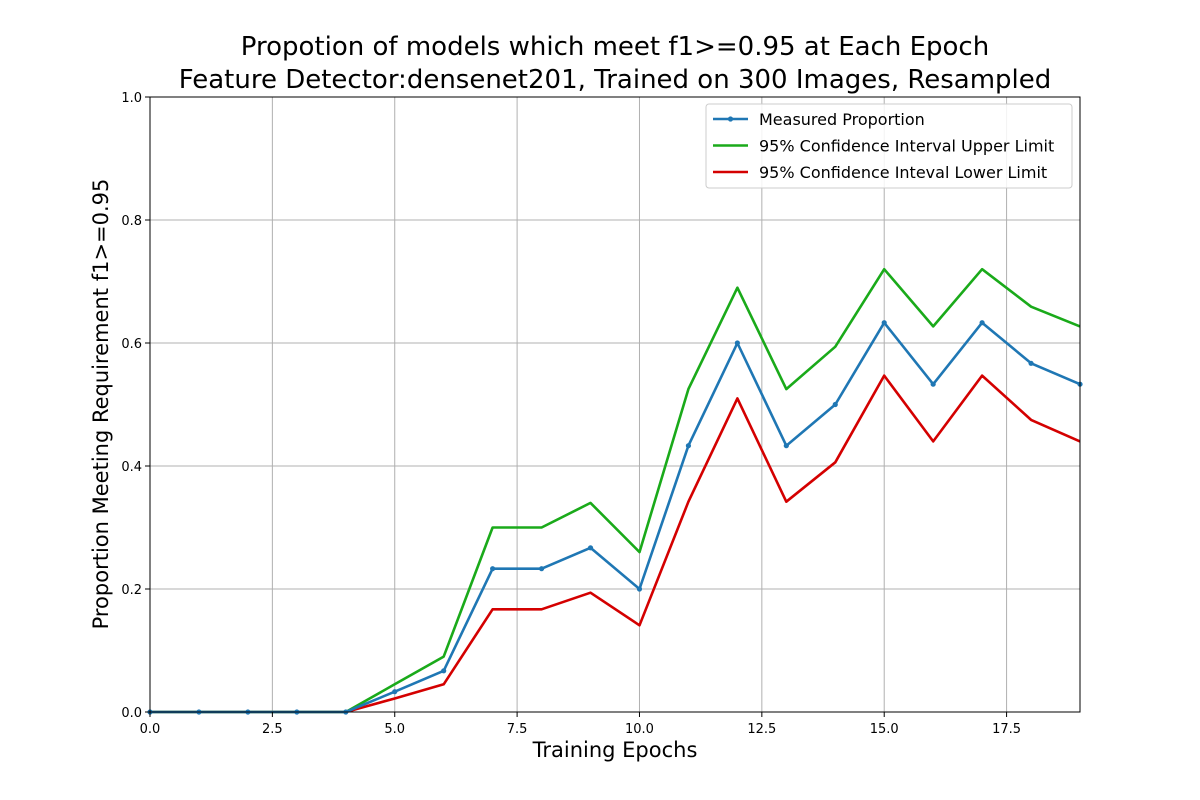 This screenshot has height=800, width=1200. Describe the element at coordinates (903, 172) in the screenshot. I see `legend-label-2: 95% Confidence Inteval Lower Limit` at that location.